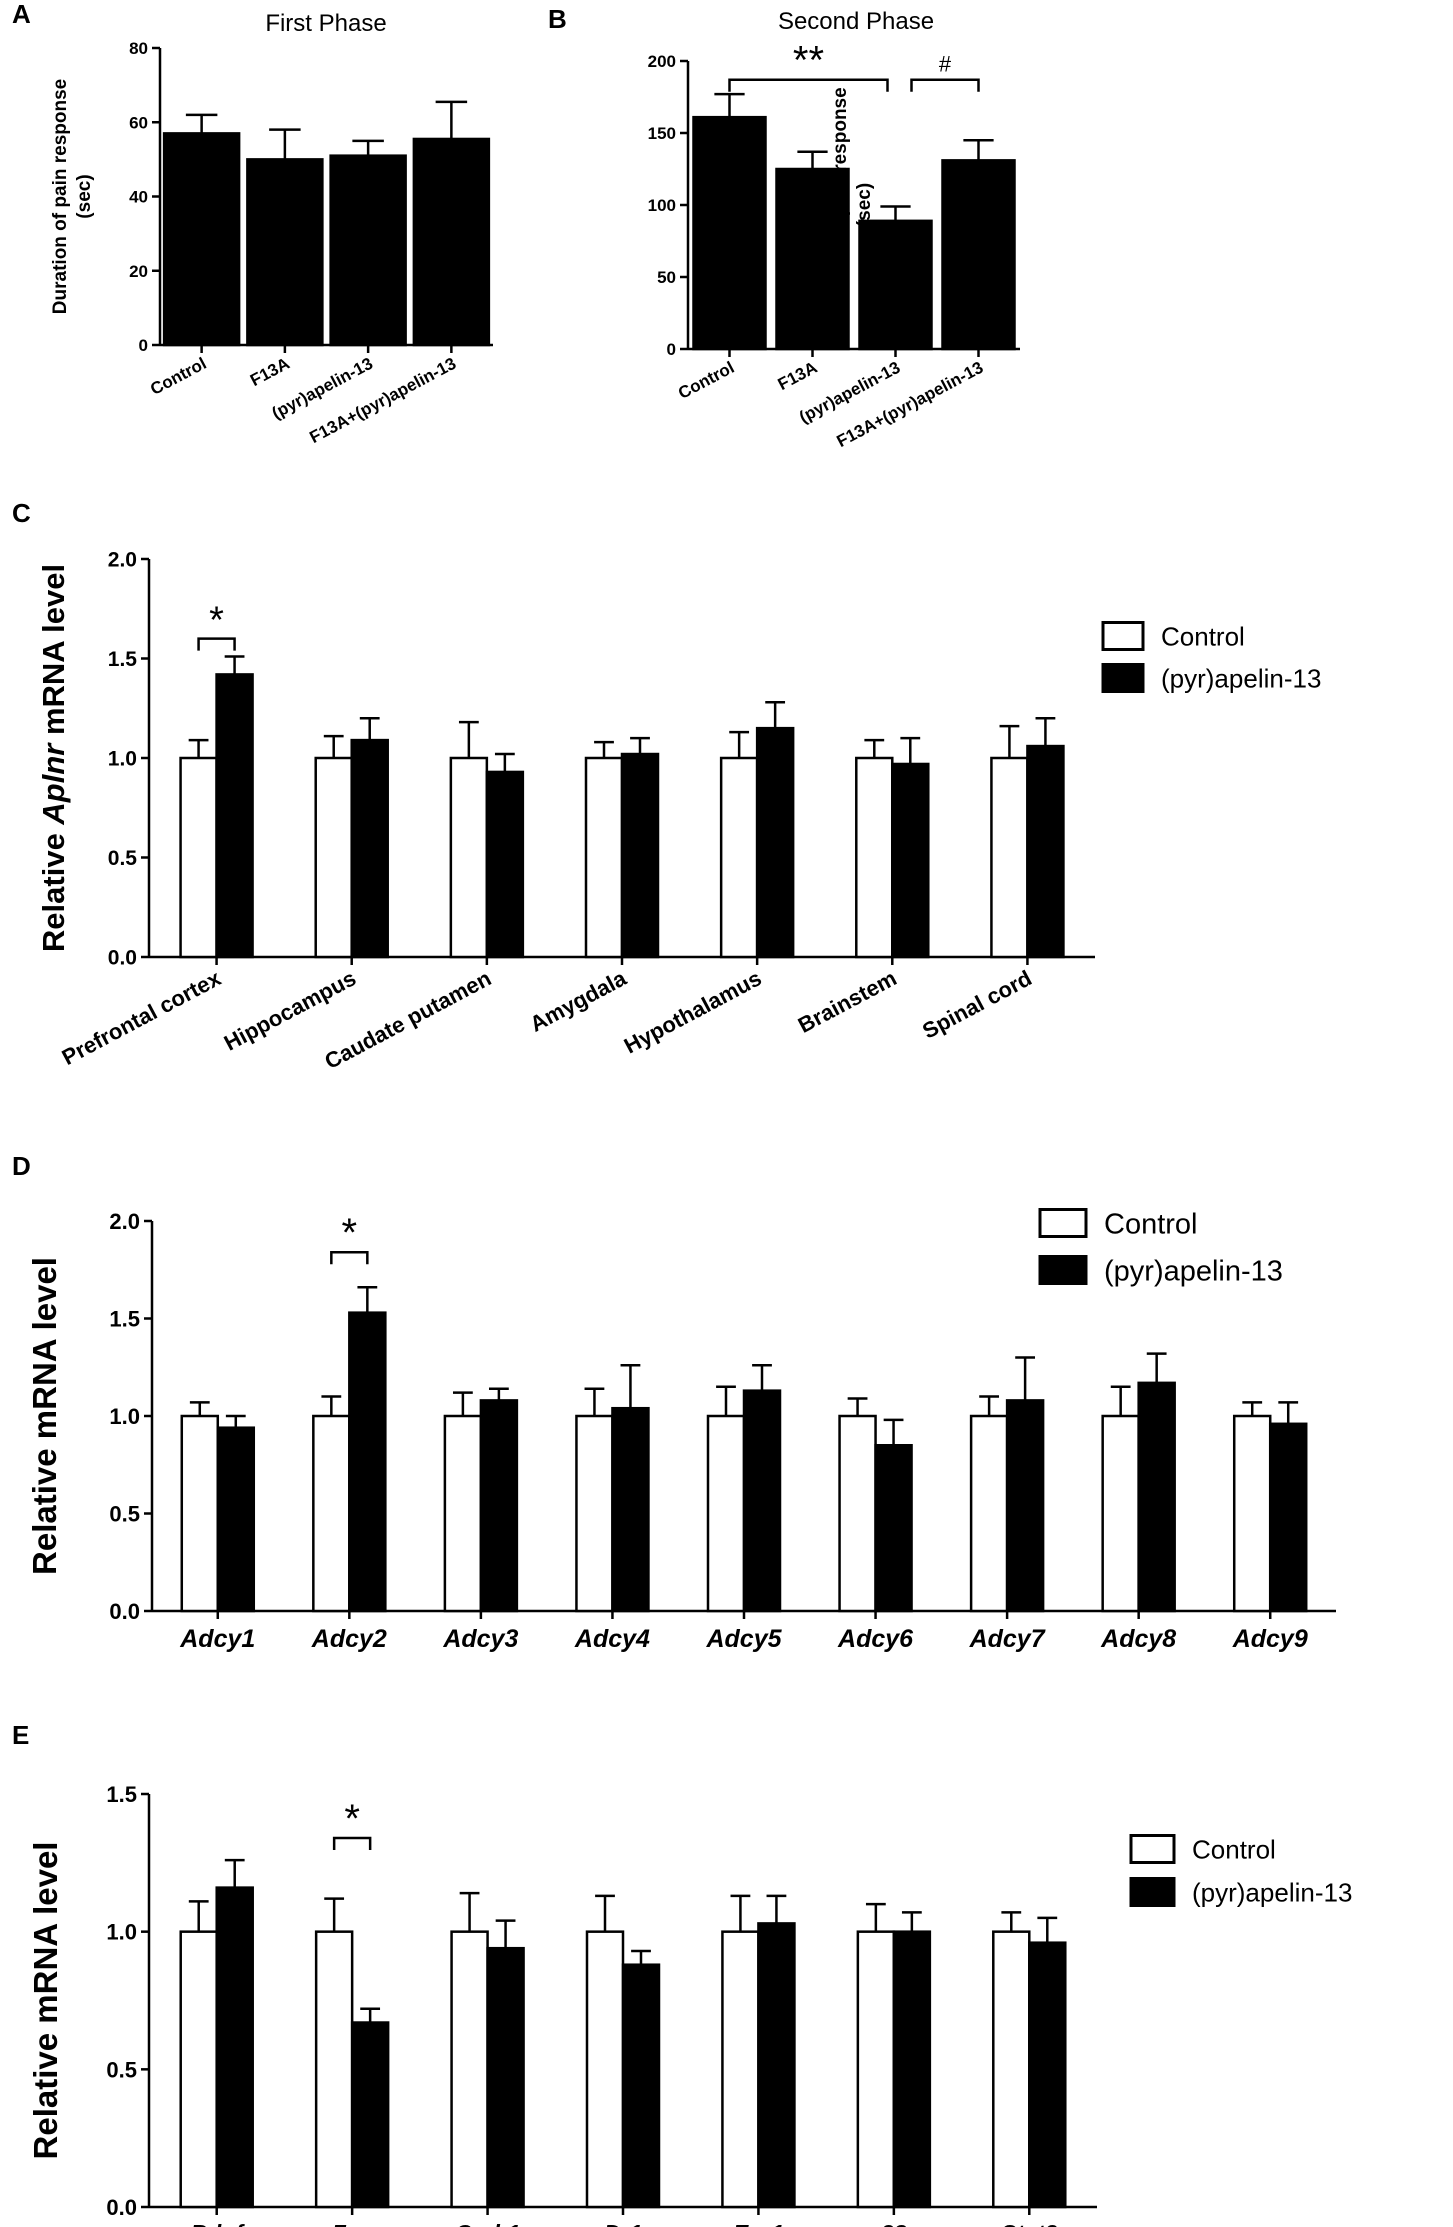 This screenshot has height=2227, width=1453. I want to click on y-axis-label: Relative Aplnr mRNA level, so click(53, 758).